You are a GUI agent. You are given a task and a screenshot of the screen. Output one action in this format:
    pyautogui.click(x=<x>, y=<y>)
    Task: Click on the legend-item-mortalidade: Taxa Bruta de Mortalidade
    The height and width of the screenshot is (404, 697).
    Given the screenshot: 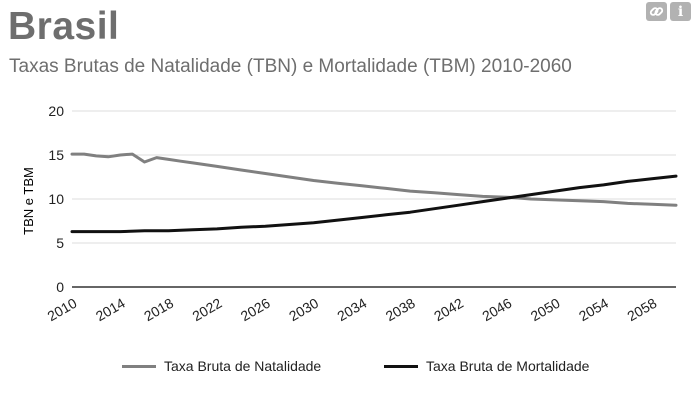 What is the action you would take?
    pyautogui.click(x=486, y=366)
    